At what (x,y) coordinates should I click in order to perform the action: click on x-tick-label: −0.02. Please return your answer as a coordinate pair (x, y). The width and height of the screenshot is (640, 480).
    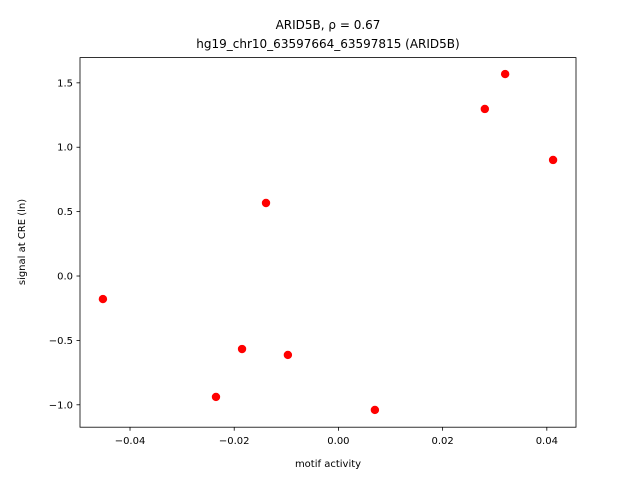
    Looking at the image, I should click on (234, 441).